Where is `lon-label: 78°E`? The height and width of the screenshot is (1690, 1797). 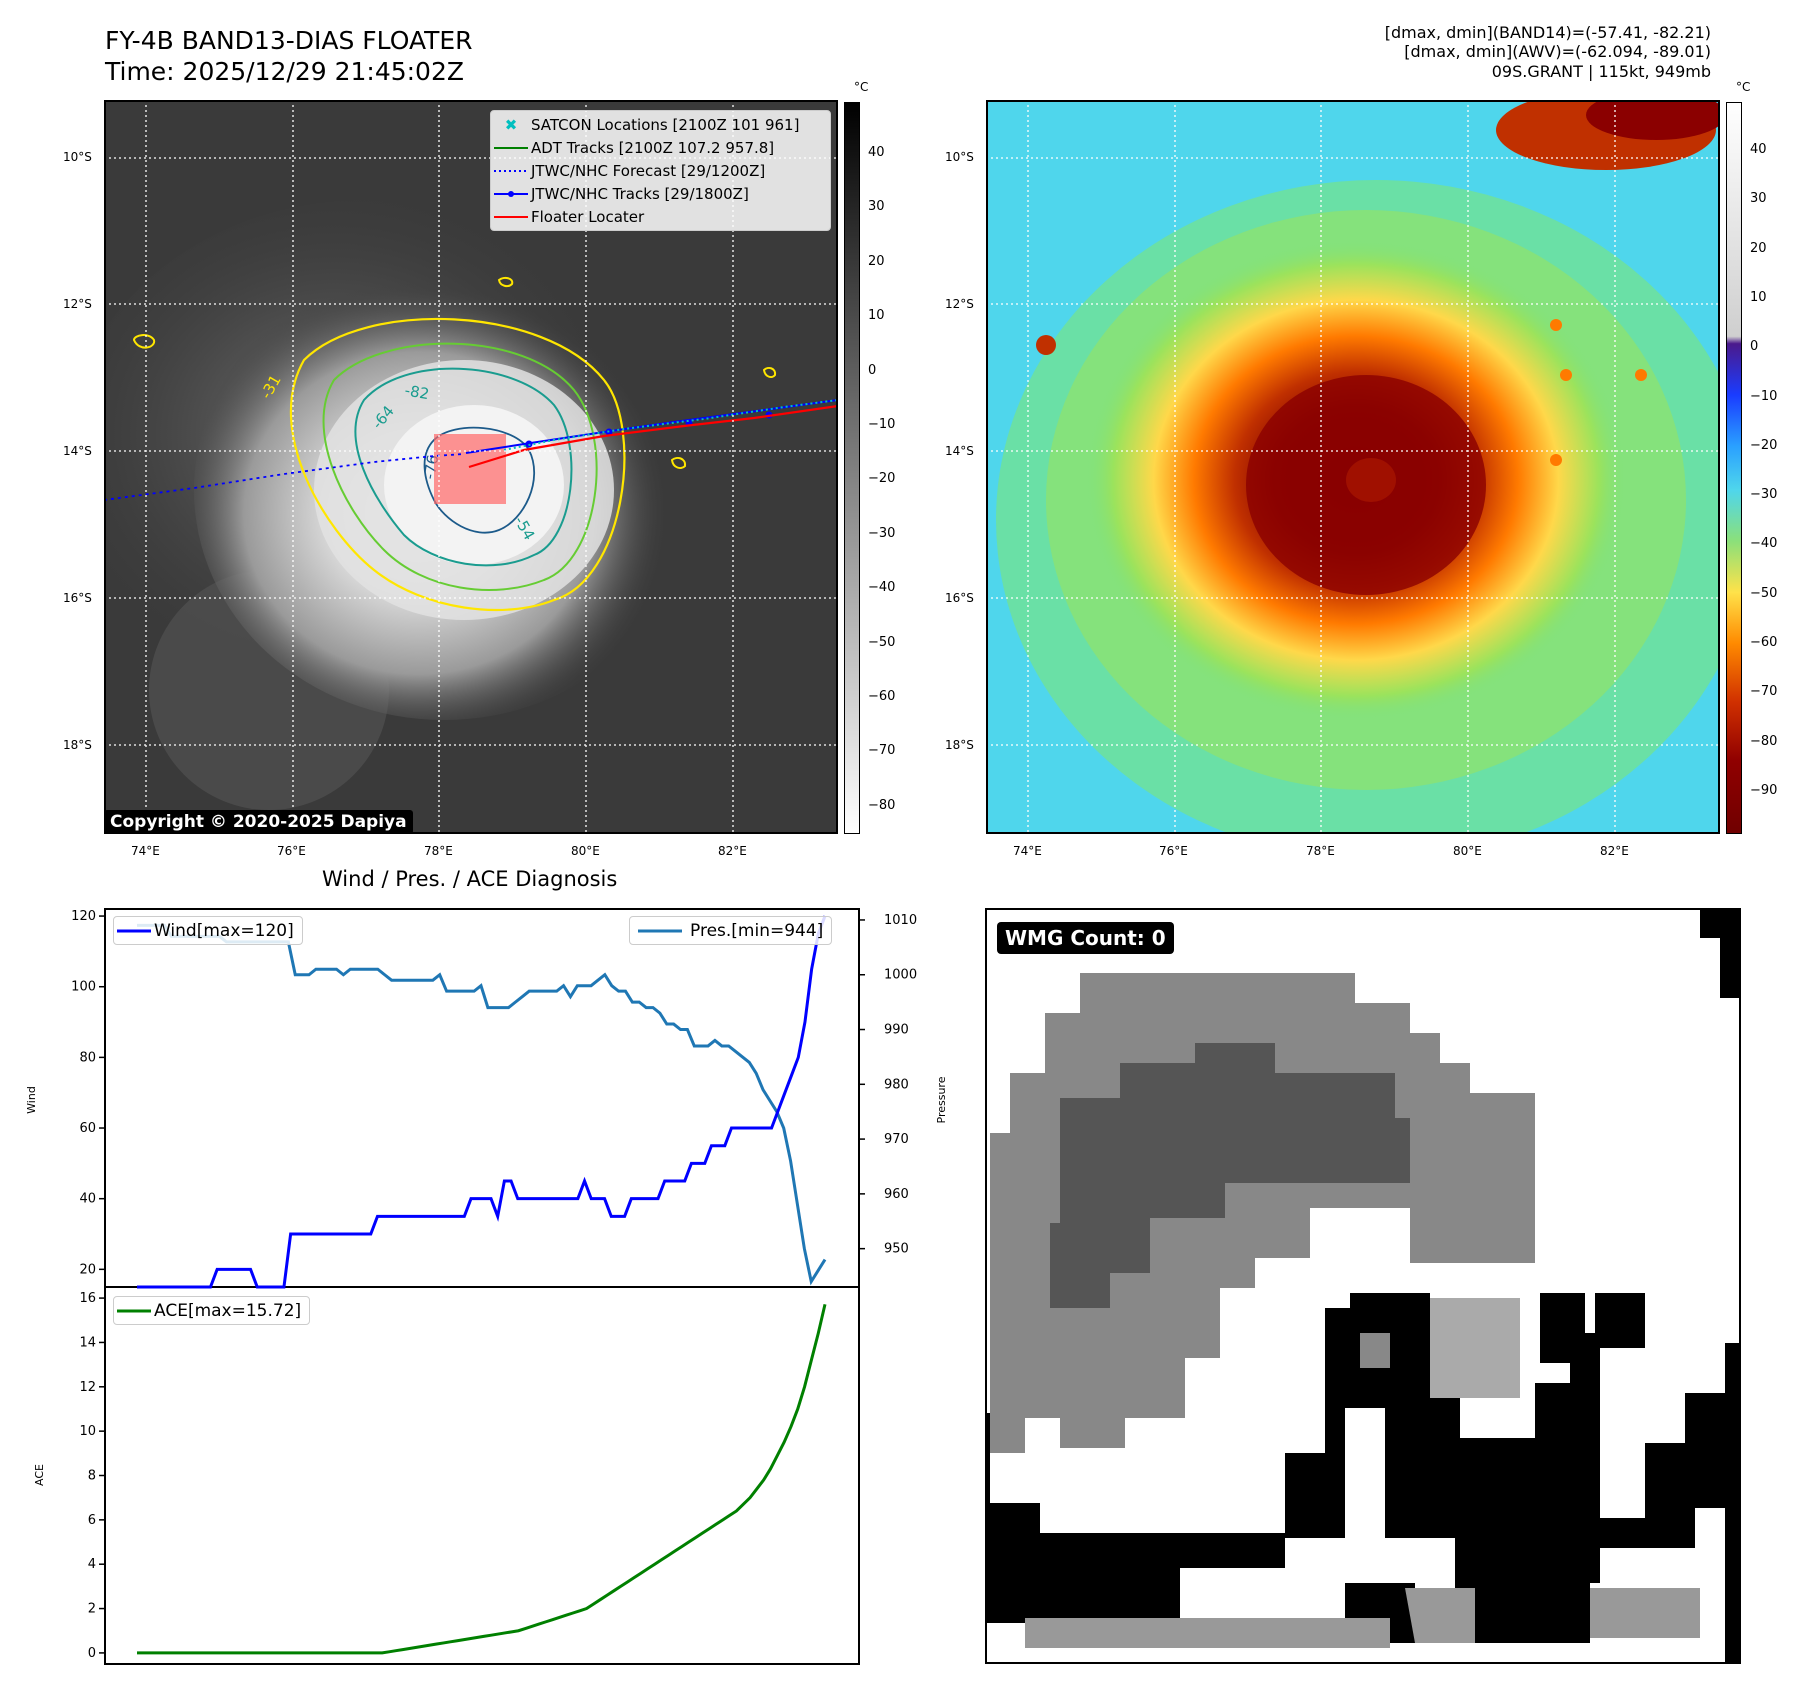 lon-label: 78°E is located at coordinates (1320, 851).